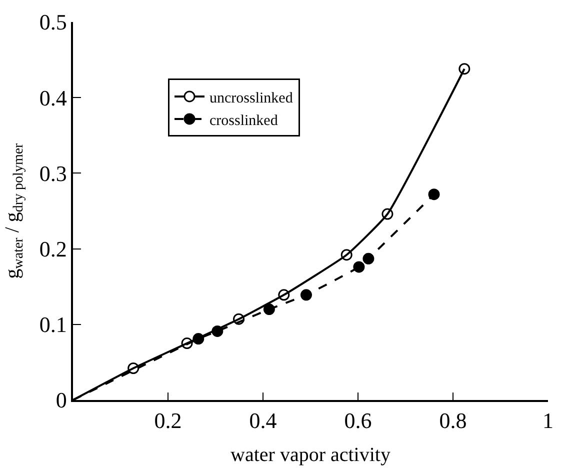 The height and width of the screenshot is (472, 564). I want to click on x-tick-label: 1, so click(548, 421).